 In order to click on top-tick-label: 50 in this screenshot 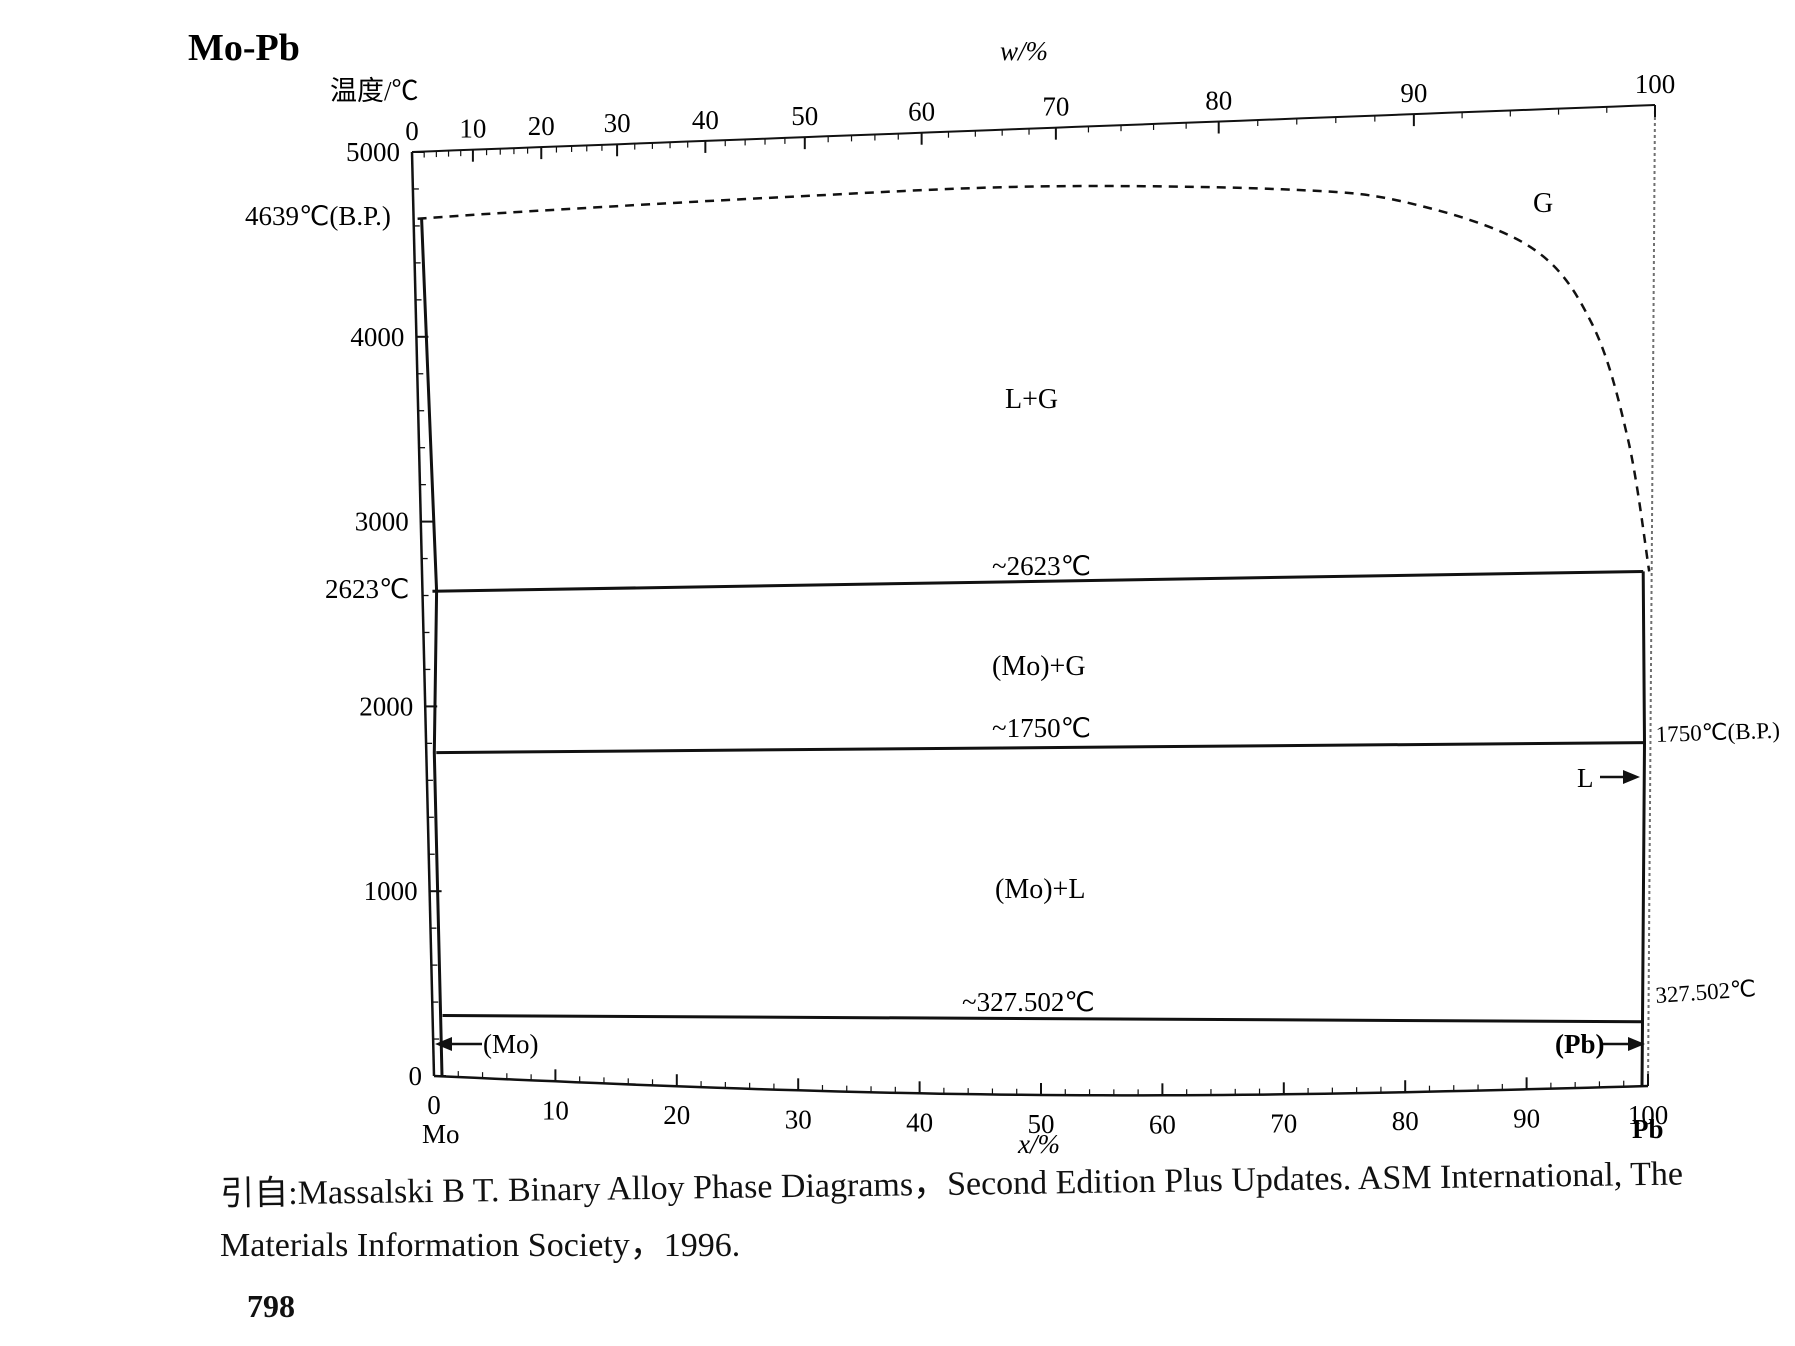, I will do `click(804, 116)`.